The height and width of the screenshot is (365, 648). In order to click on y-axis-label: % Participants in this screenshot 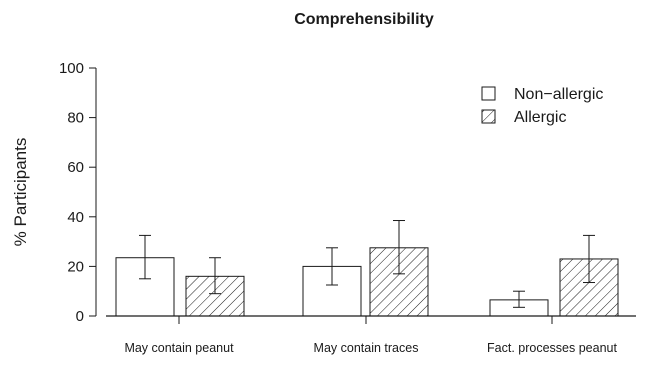, I will do `click(20, 192)`.